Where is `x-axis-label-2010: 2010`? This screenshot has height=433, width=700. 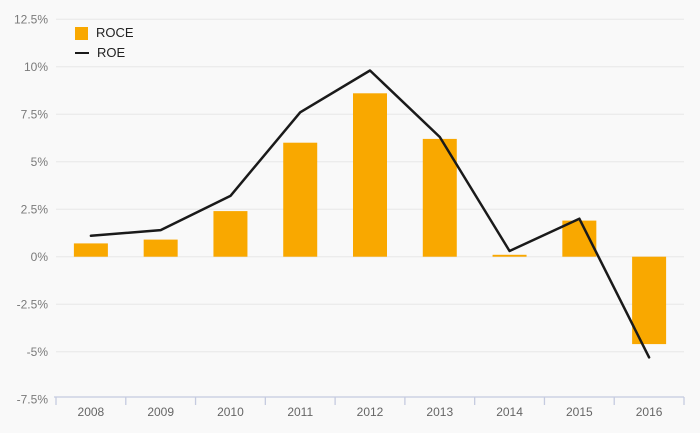 x-axis-label-2010: 2010 is located at coordinates (230, 412).